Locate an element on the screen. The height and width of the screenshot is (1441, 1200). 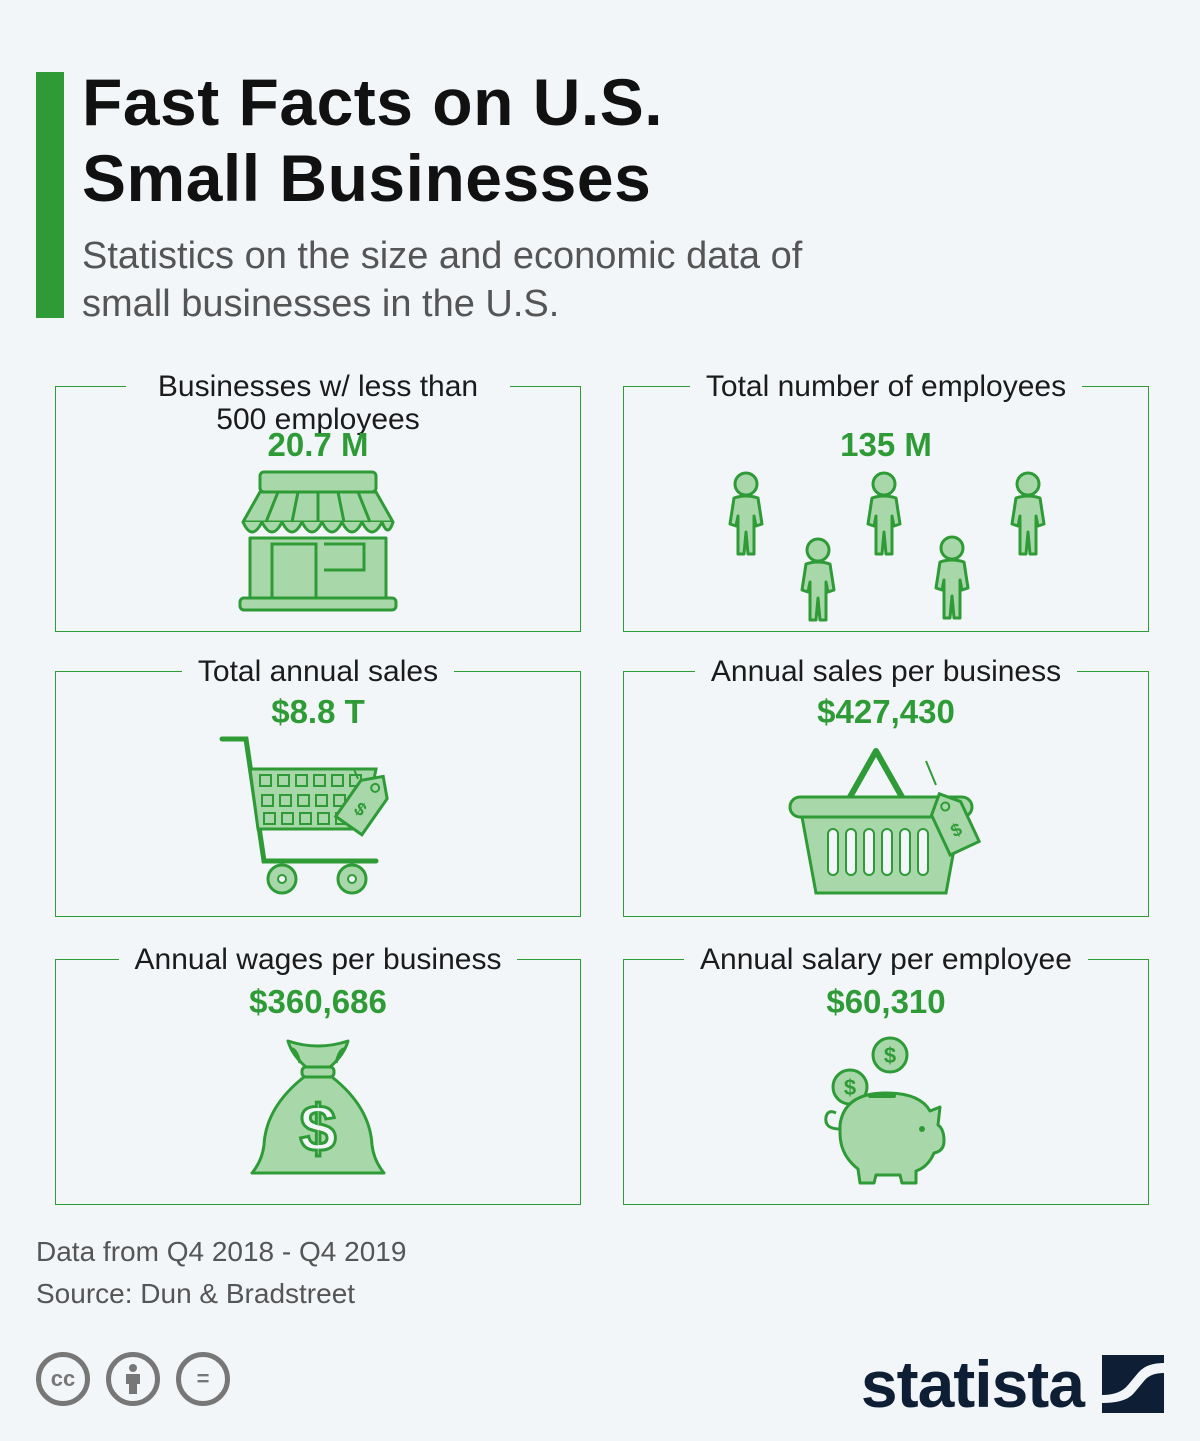
shopping-cart-icon: $ is located at coordinates (304, 815).